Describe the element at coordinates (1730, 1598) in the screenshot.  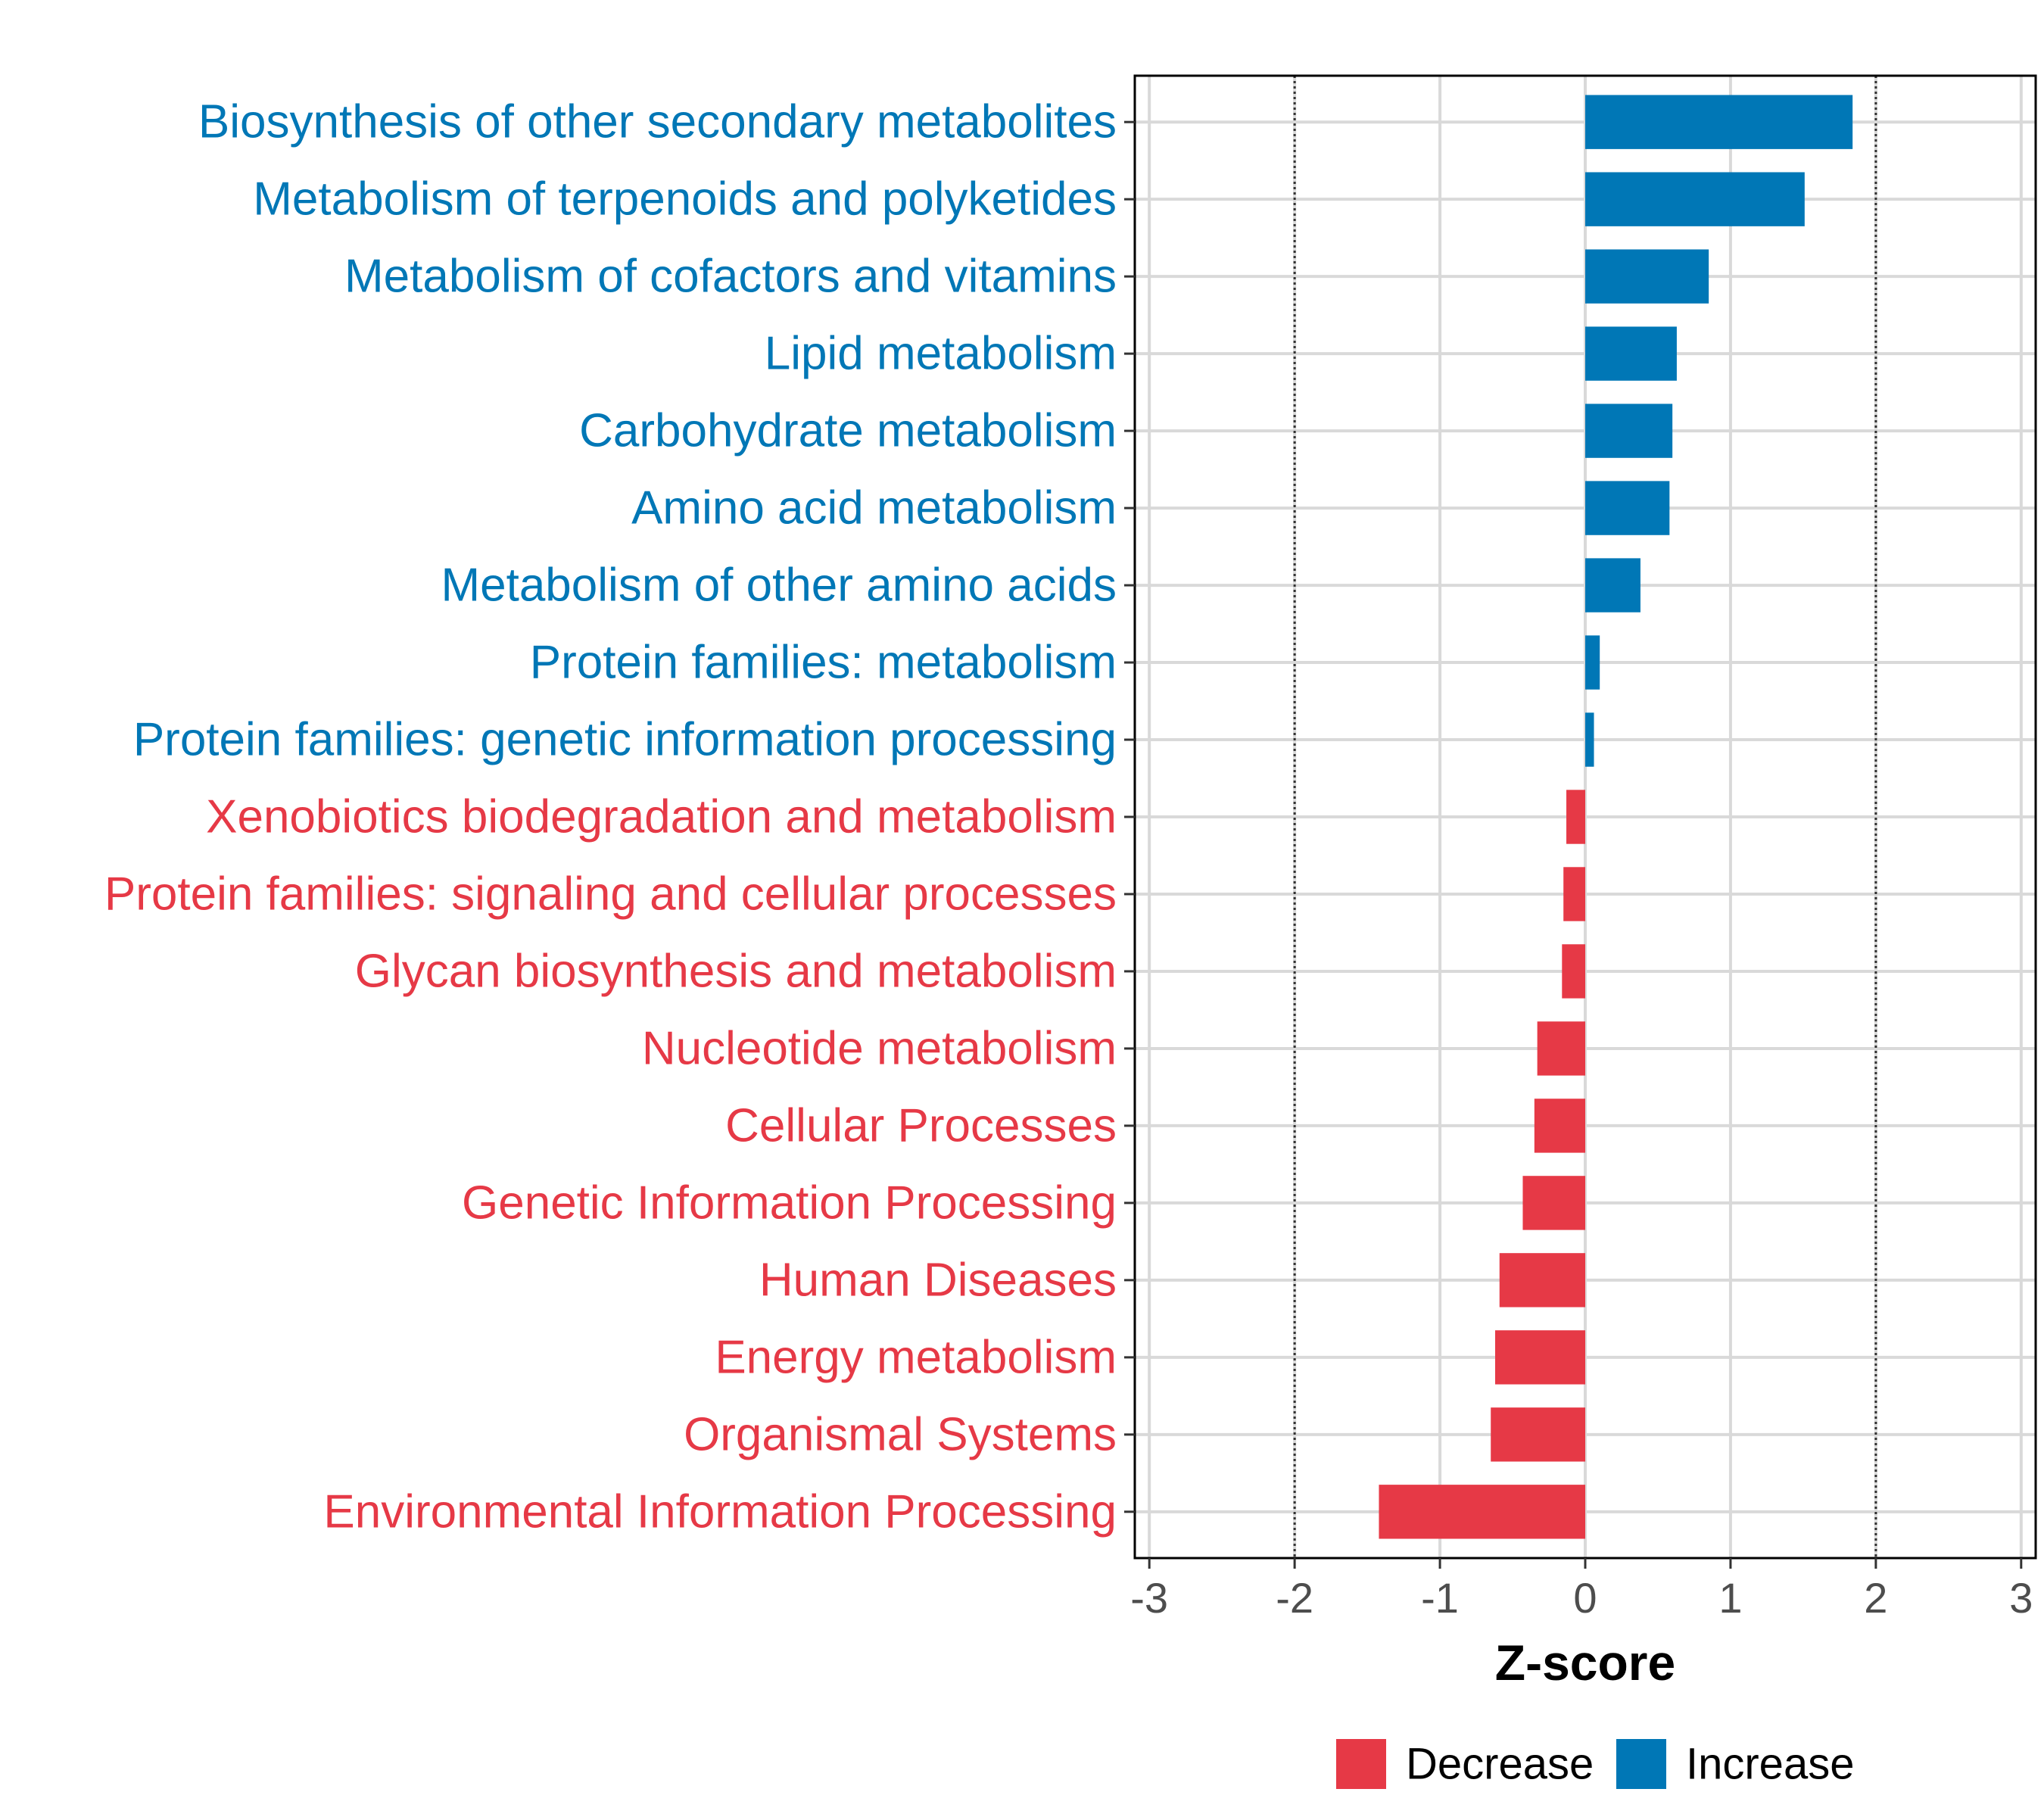
I see `x-tick-label: 1` at that location.